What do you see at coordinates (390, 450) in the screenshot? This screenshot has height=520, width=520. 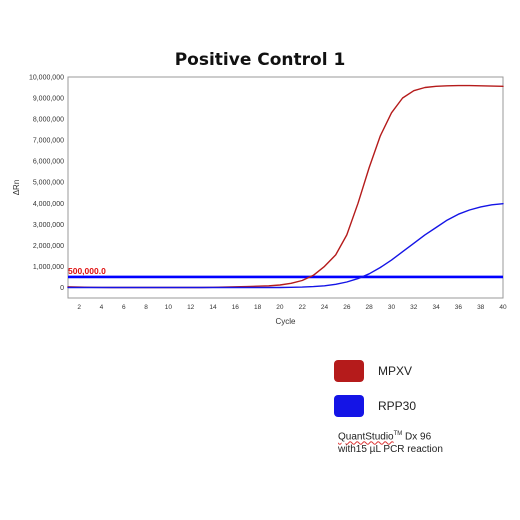 I see `footnote-line2: with15 µL PCR reaction` at bounding box center [390, 450].